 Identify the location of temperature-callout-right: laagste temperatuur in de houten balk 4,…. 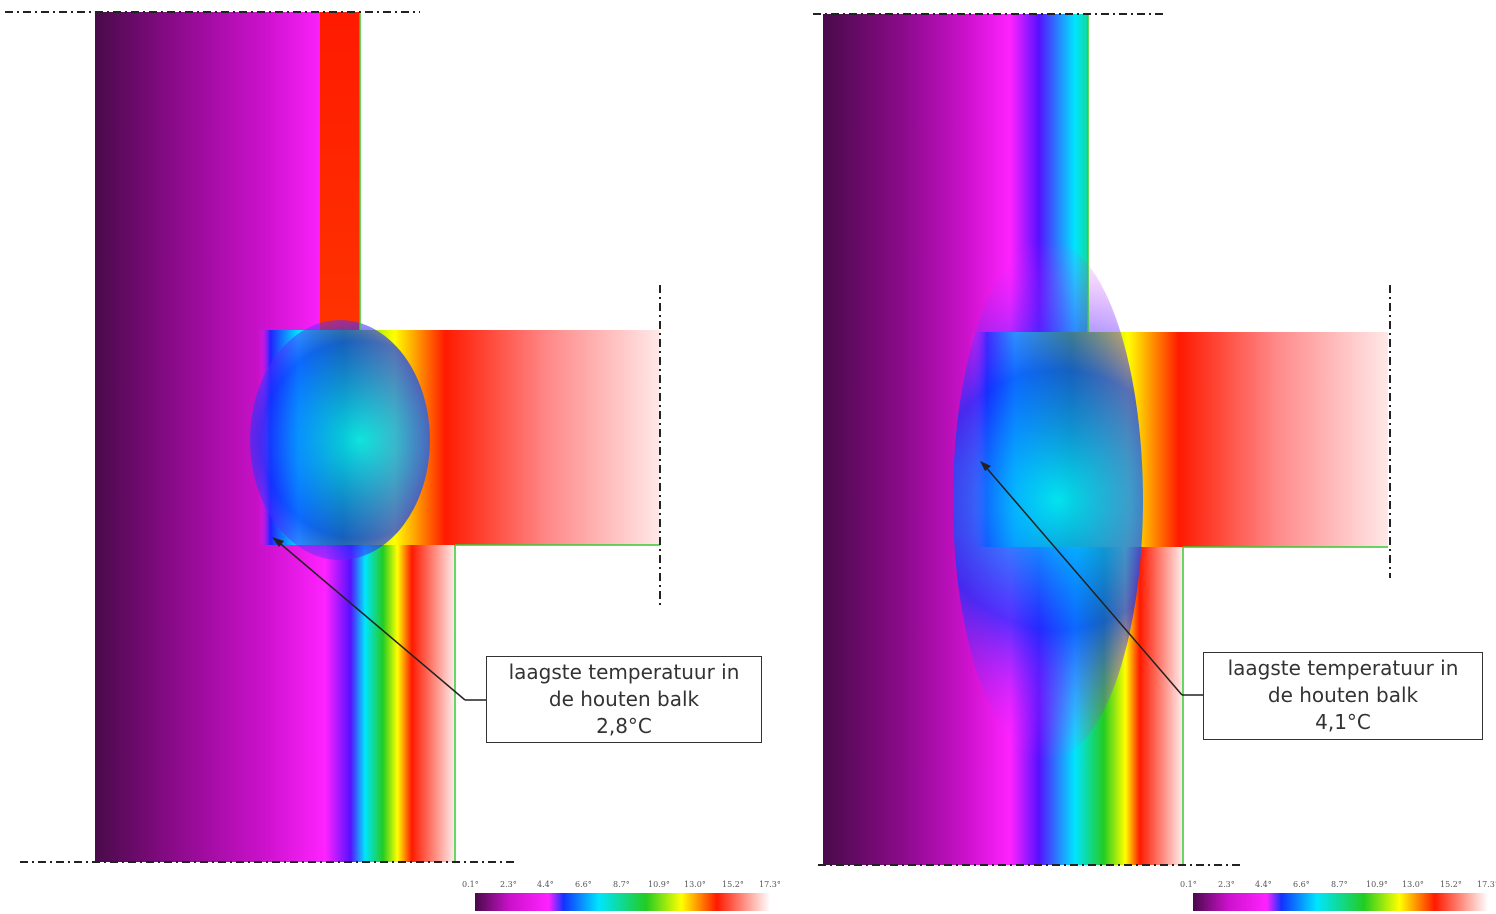
(1343, 696).